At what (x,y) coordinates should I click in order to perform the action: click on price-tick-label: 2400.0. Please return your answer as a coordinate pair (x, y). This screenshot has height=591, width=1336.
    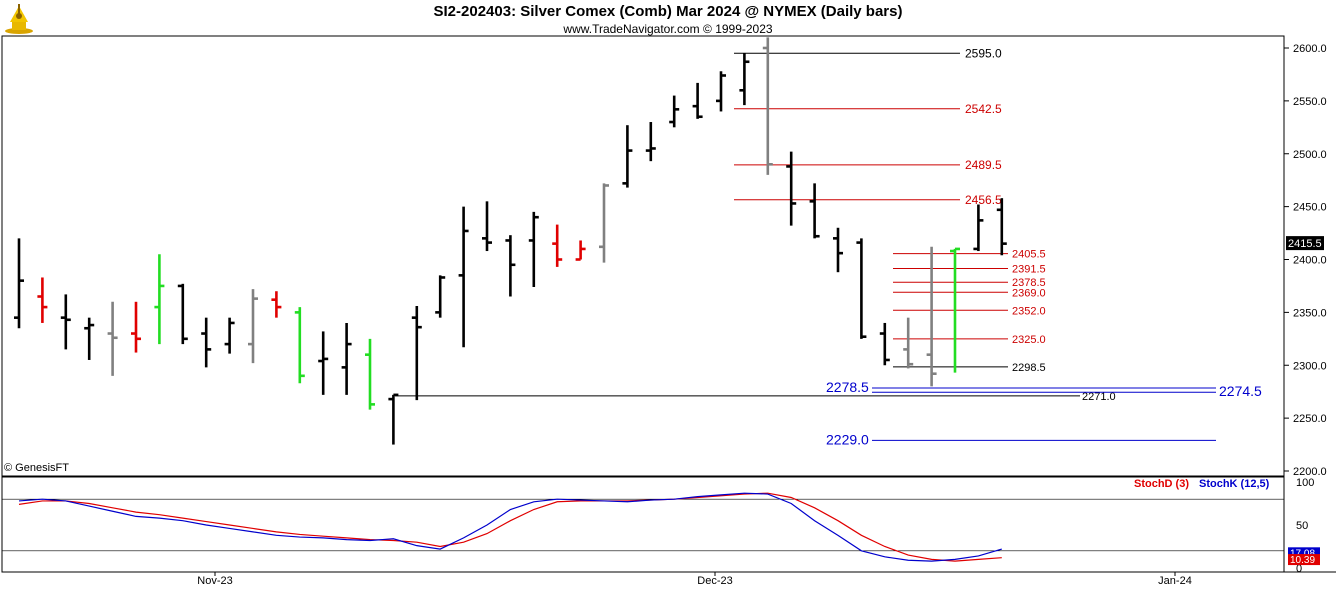
    Looking at the image, I should click on (1310, 261).